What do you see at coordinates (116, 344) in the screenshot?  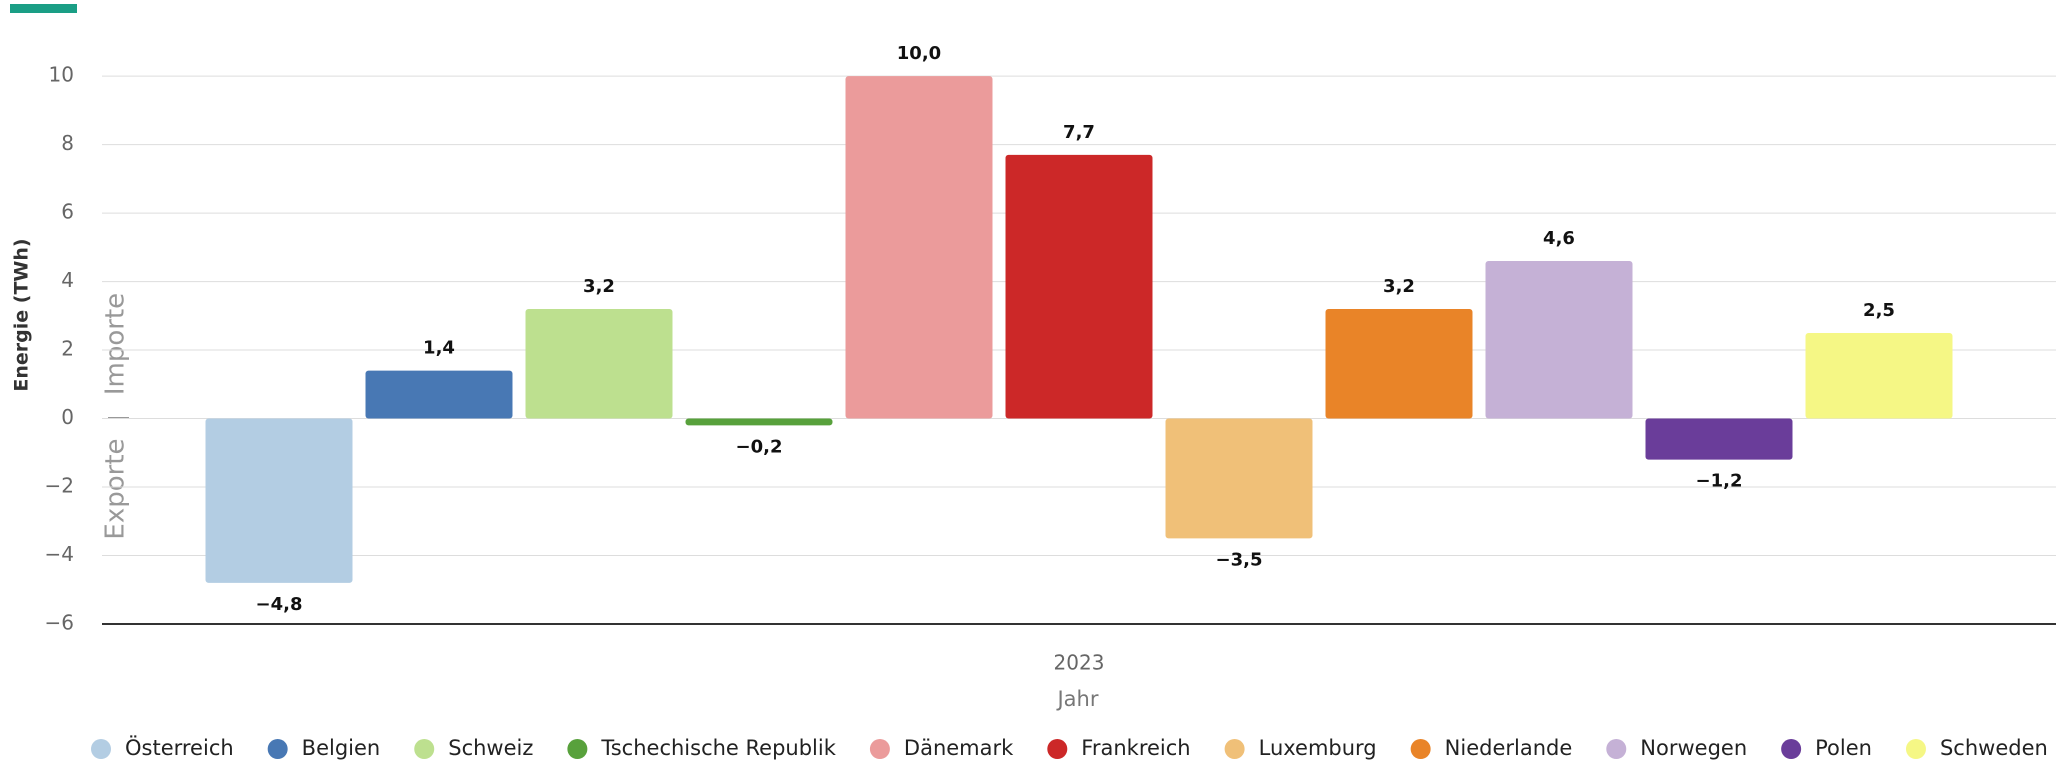 I see `annotation: Importe` at bounding box center [116, 344].